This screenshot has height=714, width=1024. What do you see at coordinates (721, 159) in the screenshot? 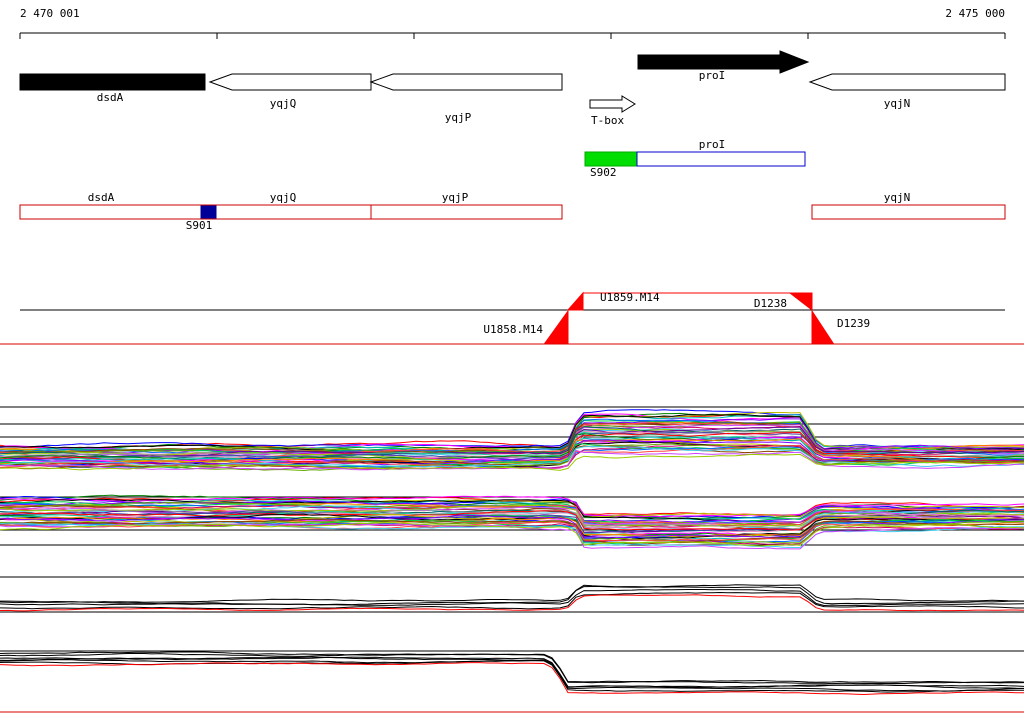
I see `transcript-proI-mRNA` at bounding box center [721, 159].